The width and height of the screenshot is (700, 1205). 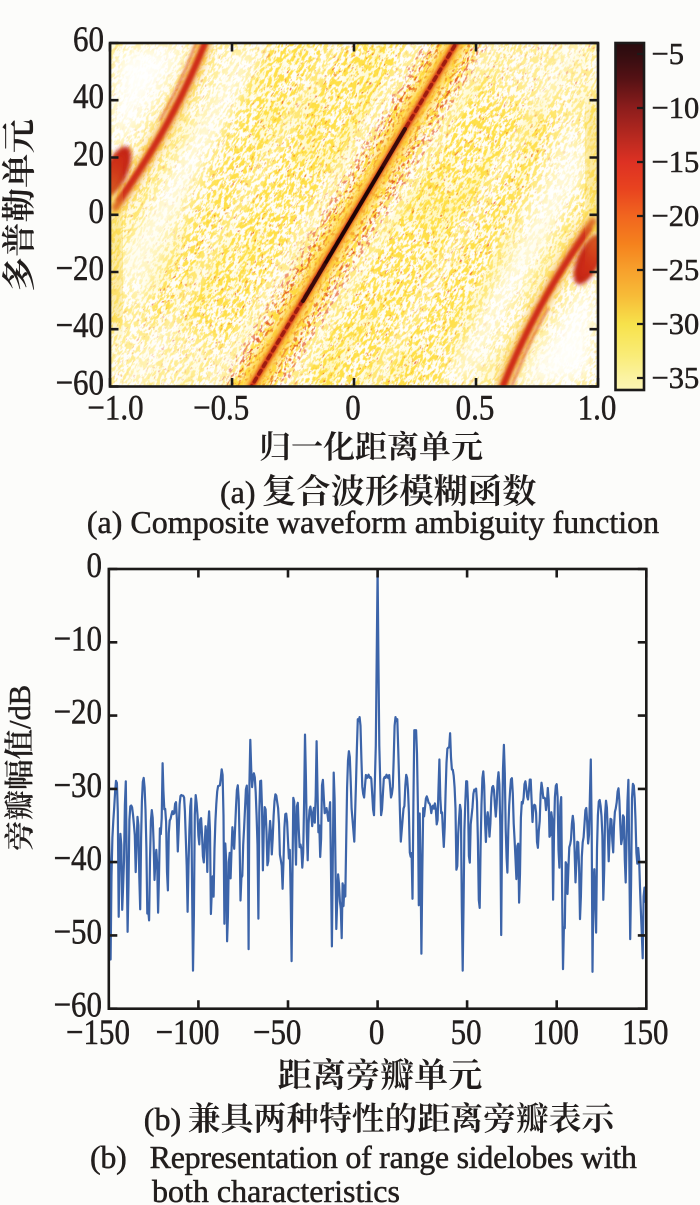 I want to click on svg-text: 20, so click(x=88, y=154).